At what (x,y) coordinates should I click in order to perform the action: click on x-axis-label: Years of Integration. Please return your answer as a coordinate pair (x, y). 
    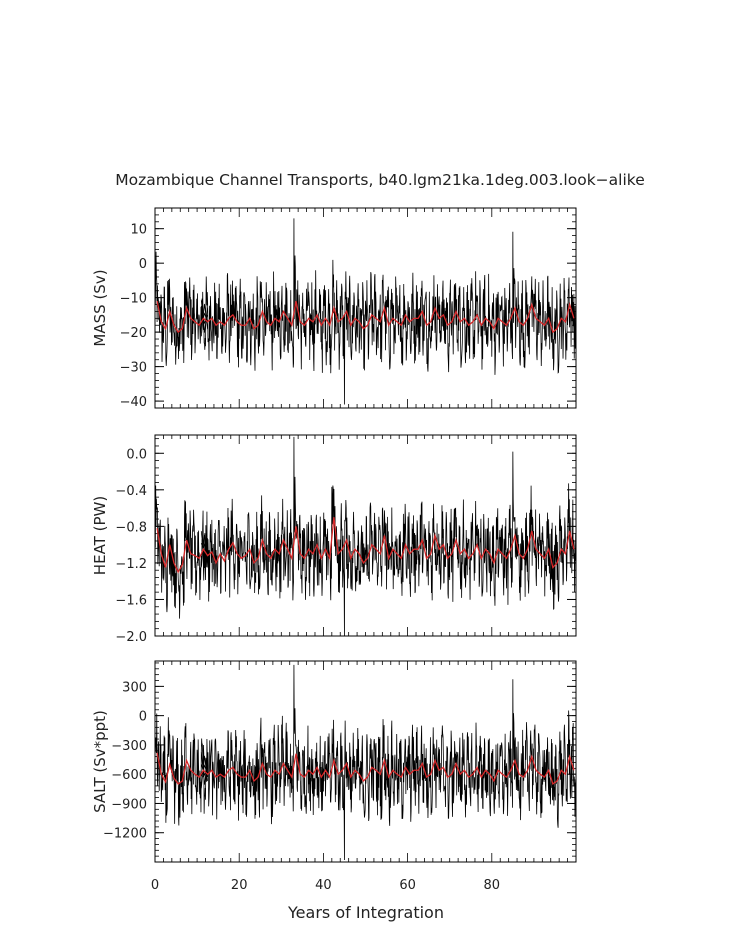
    Looking at the image, I should click on (365, 912).